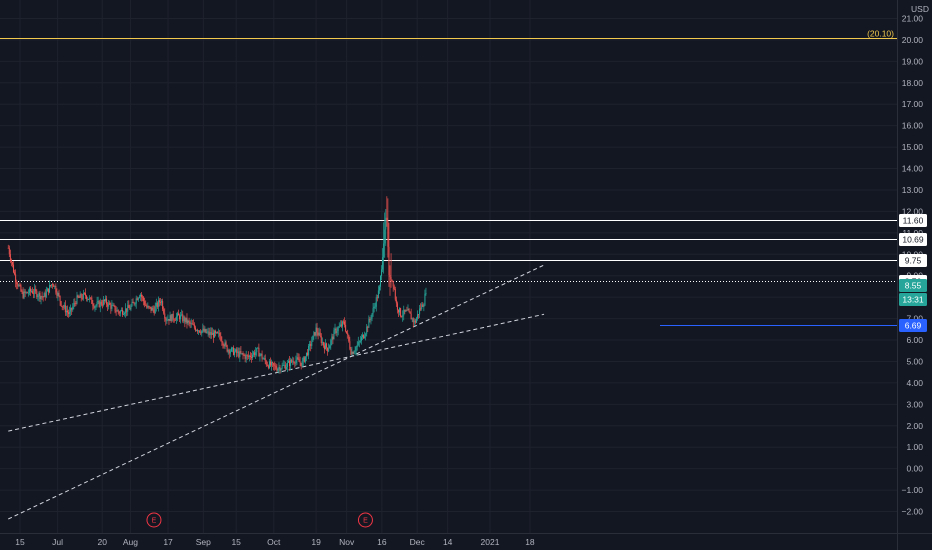 Image resolution: width=932 pixels, height=550 pixels. I want to click on y-tick-label: 6.00, so click(914, 340).